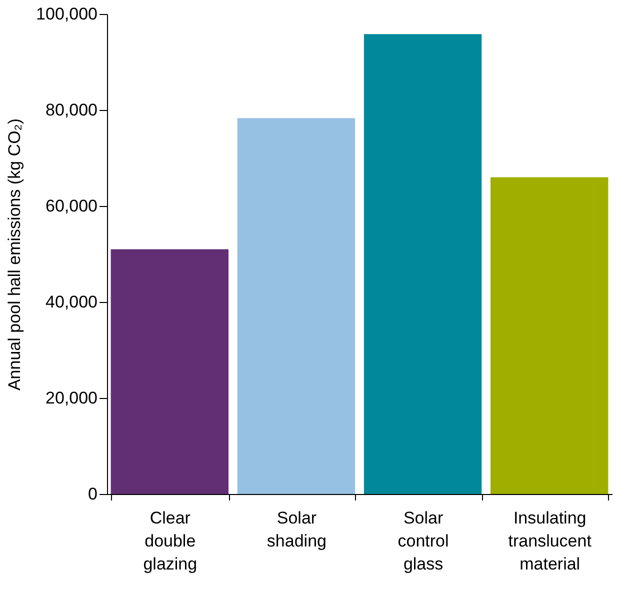 This screenshot has height=597, width=638. Describe the element at coordinates (72, 110) in the screenshot. I see `y-tick-label: 80,000` at that location.